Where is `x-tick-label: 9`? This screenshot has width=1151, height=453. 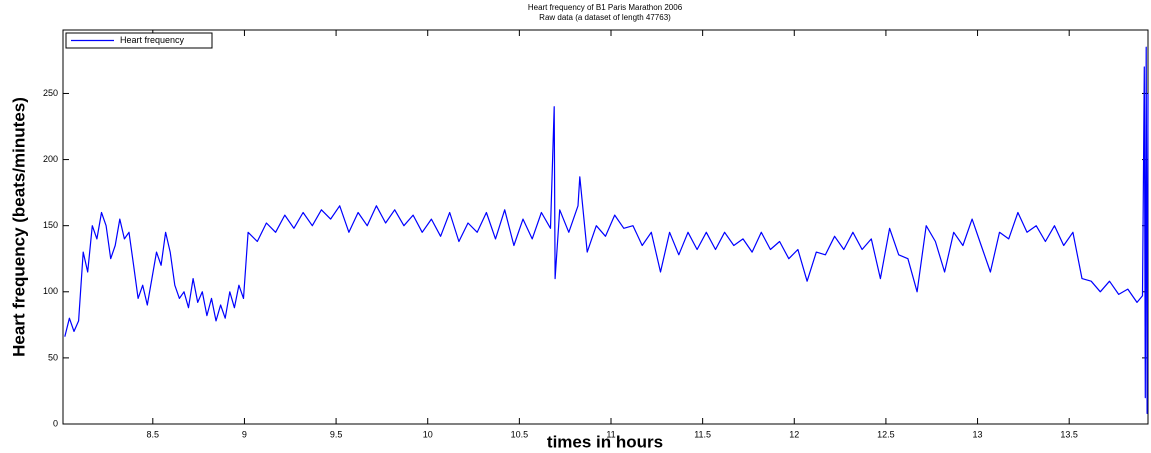
x-tick-label: 9 is located at coordinates (244, 434).